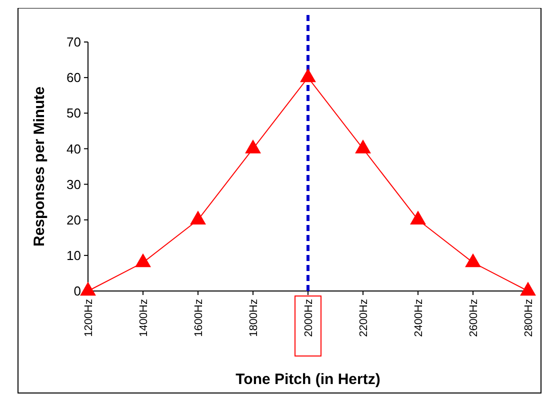  I want to click on x-tick-label: 1400Hz, so click(144, 318).